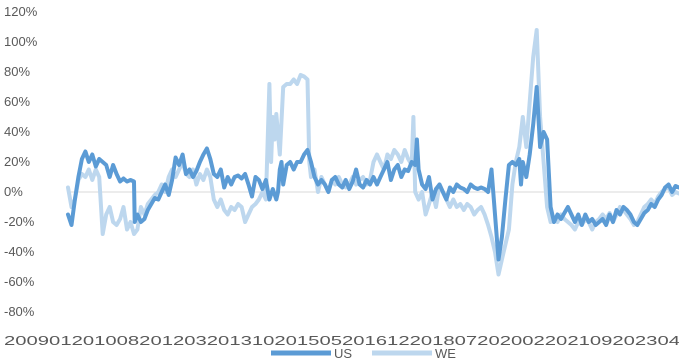  I want to click on y-tick-label: 20%, so click(17, 161).